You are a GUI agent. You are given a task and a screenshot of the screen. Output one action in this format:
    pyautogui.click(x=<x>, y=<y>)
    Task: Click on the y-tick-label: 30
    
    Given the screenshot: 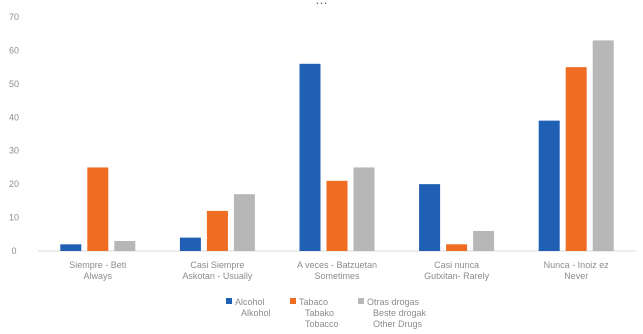 What is the action you would take?
    pyautogui.click(x=14, y=151)
    